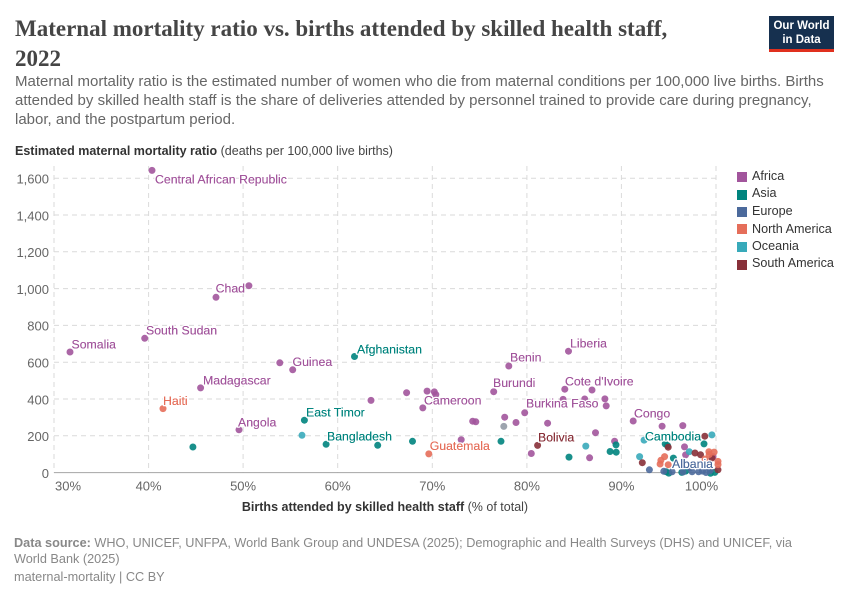  I want to click on svg-text: Benin, so click(526, 358).